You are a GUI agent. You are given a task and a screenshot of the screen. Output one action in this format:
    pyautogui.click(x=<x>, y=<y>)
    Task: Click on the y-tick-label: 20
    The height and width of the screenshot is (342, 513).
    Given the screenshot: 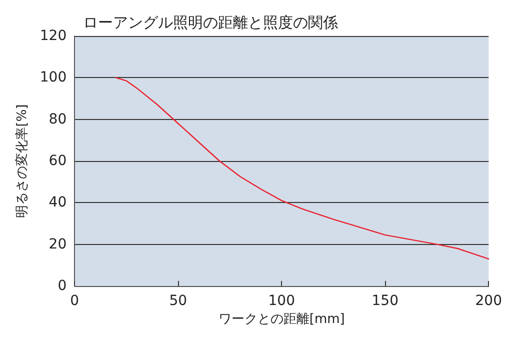 What is the action you would take?
    pyautogui.click(x=57, y=244)
    